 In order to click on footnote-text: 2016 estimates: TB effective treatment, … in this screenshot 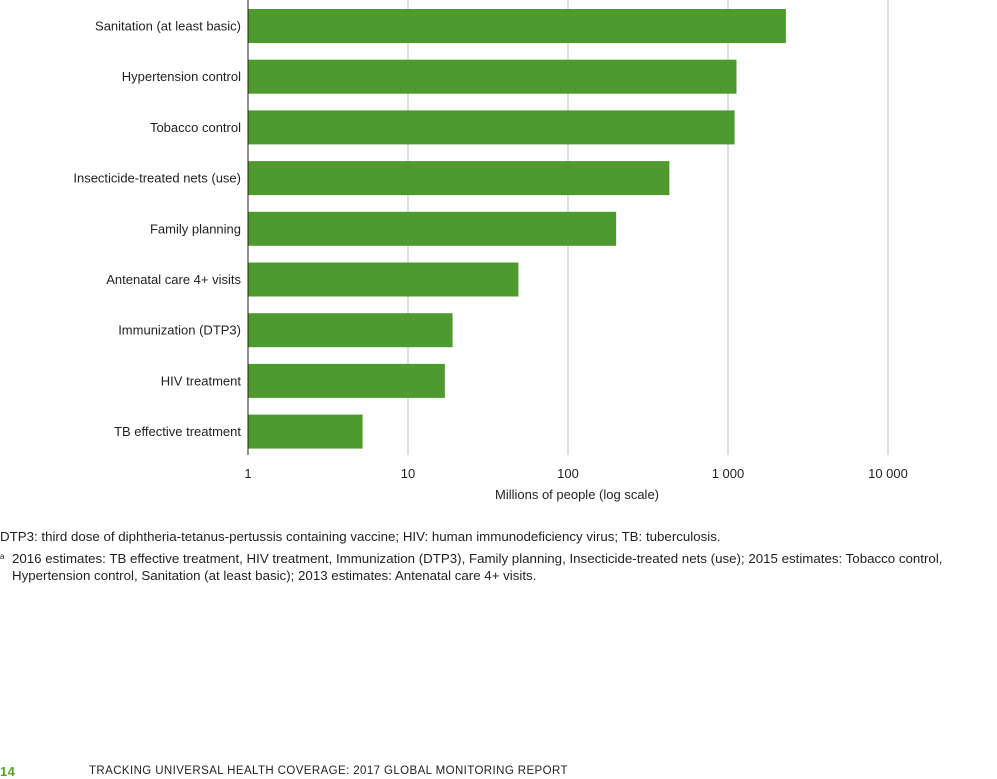, I will do `click(477, 567)`.